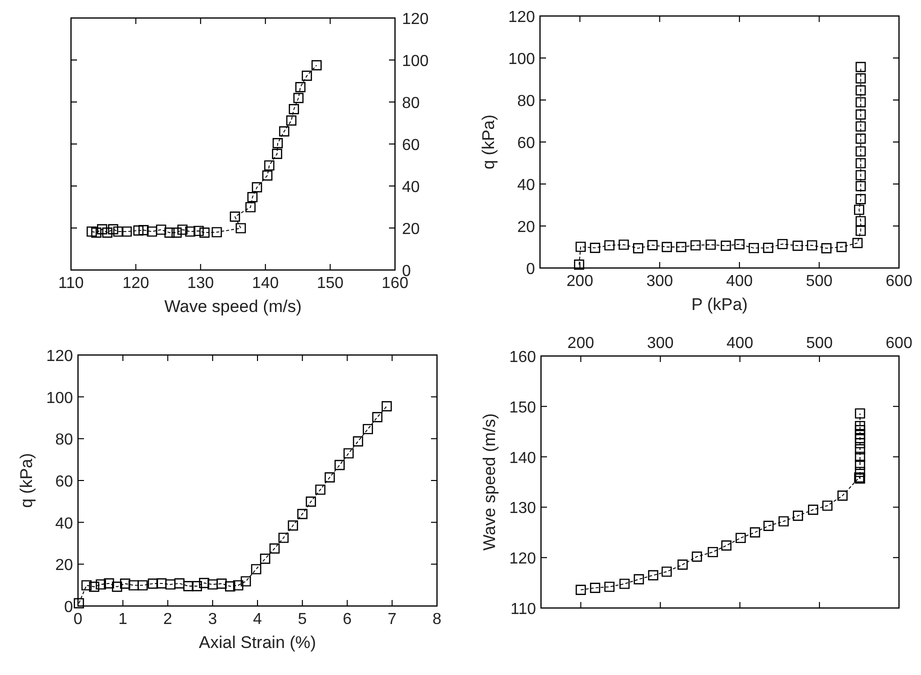 This screenshot has width=921, height=675. I want to click on x-tick-label: 500, so click(819, 281).